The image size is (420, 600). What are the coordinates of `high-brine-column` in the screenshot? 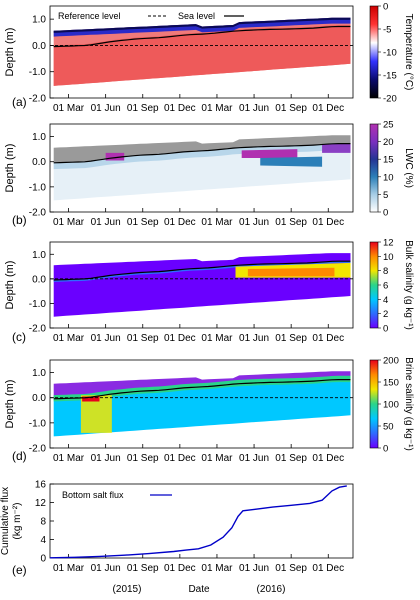 It's located at (96, 414).